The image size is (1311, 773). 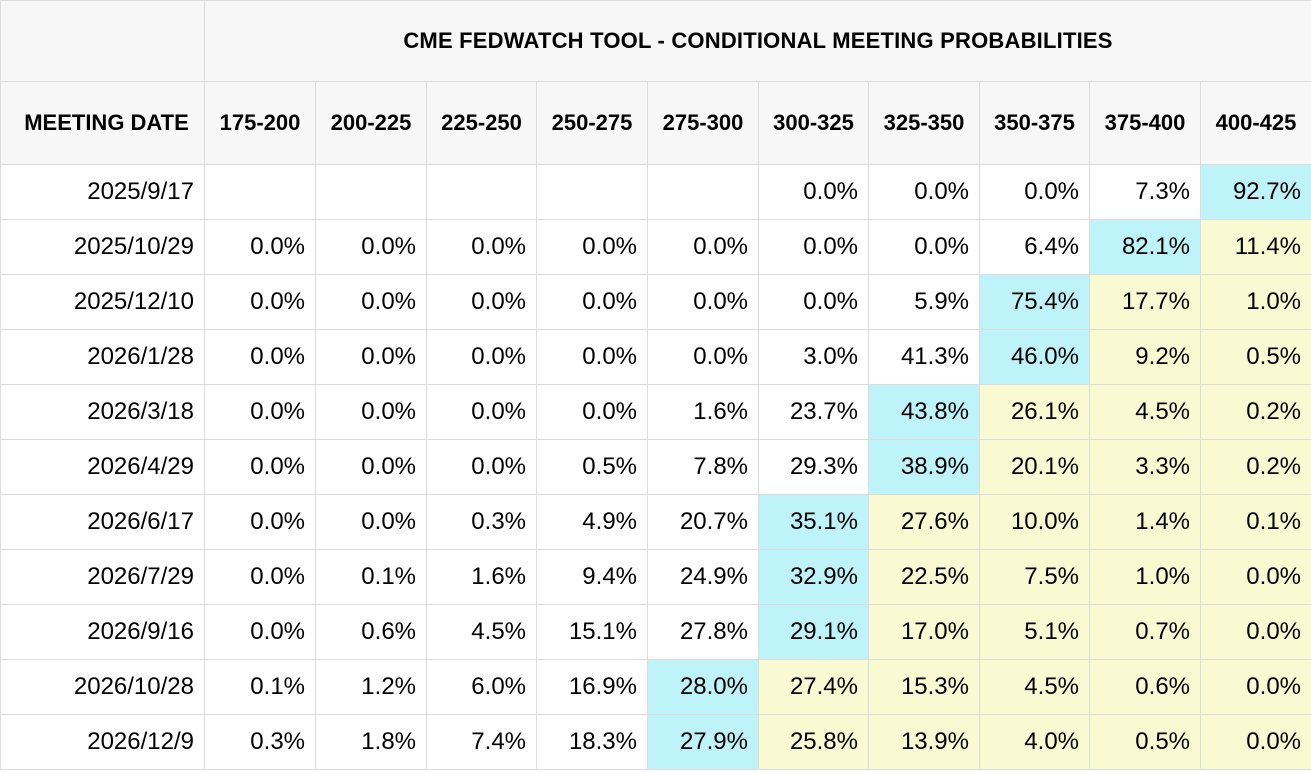 I want to click on probability-cell: 24.9%, so click(x=703, y=577).